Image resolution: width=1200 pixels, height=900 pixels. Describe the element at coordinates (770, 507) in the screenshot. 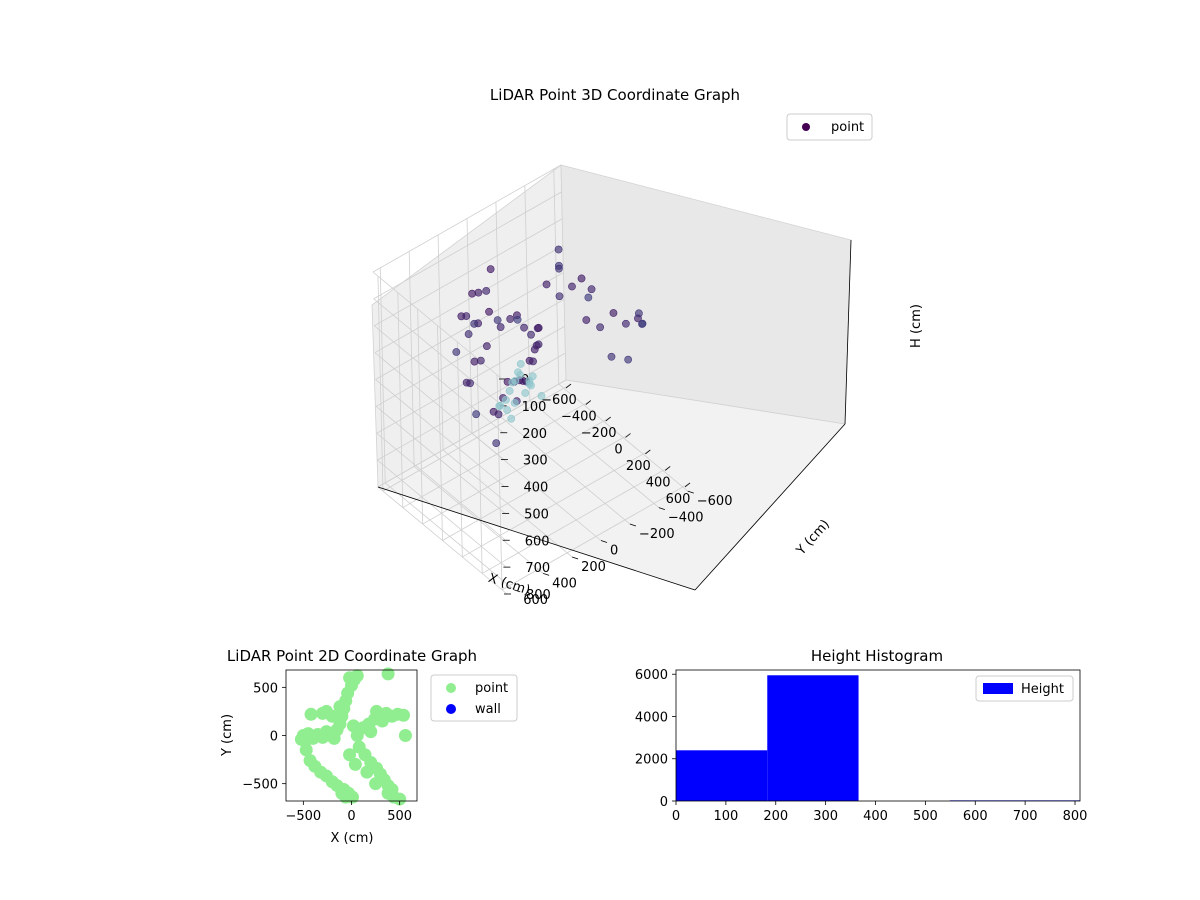

I see `y-axis-line` at that location.